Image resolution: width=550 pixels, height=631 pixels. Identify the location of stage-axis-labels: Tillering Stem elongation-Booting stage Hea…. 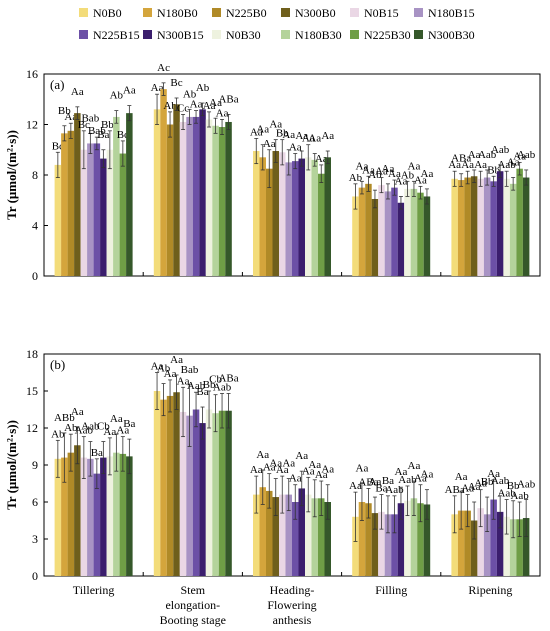
(293, 605).